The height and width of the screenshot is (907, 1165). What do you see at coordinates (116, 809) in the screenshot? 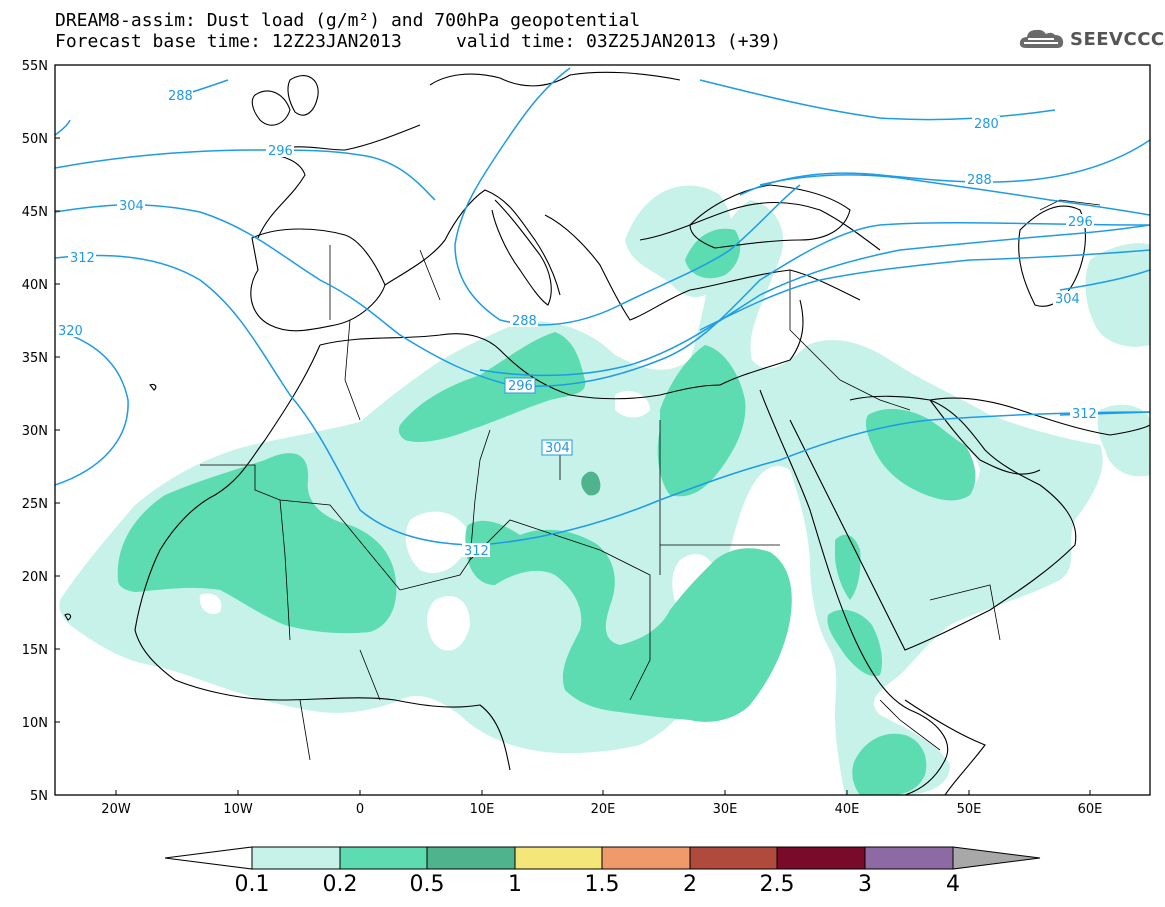
I see `lon-label: 20W` at bounding box center [116, 809].